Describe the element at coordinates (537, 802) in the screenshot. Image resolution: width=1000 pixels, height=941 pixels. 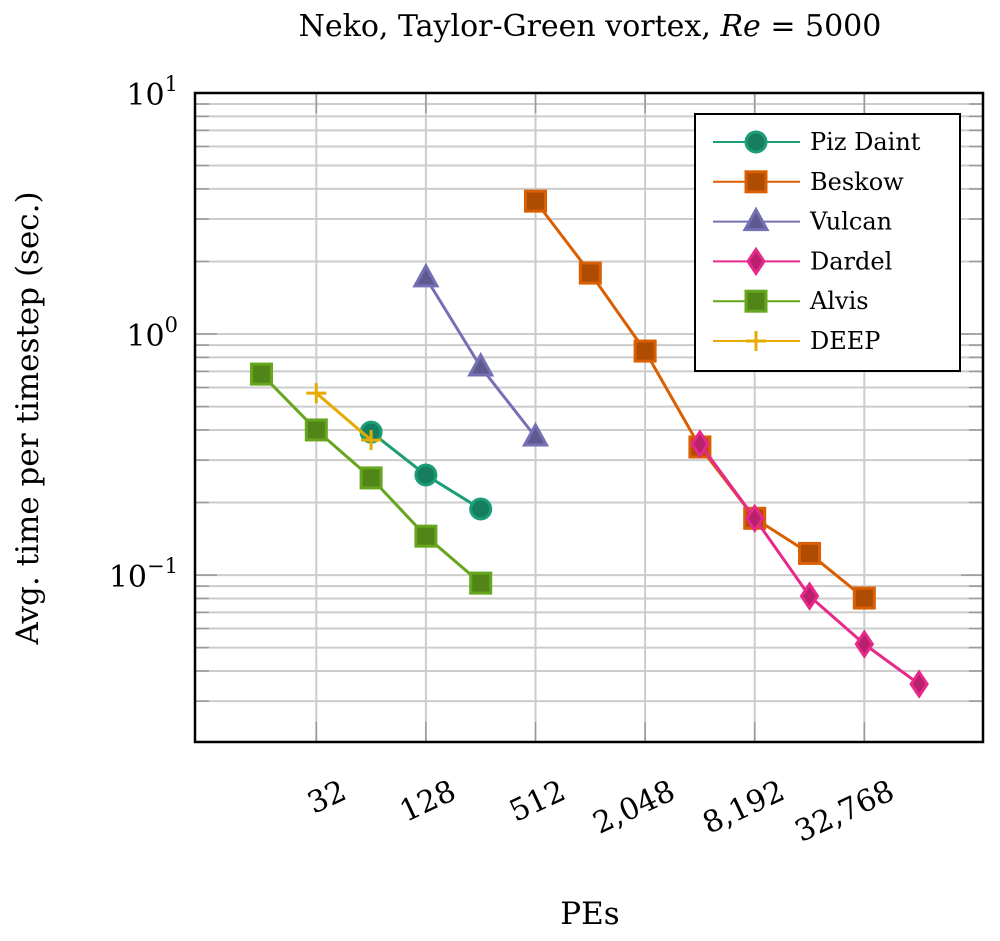
I see `x-tick-label: 512` at that location.